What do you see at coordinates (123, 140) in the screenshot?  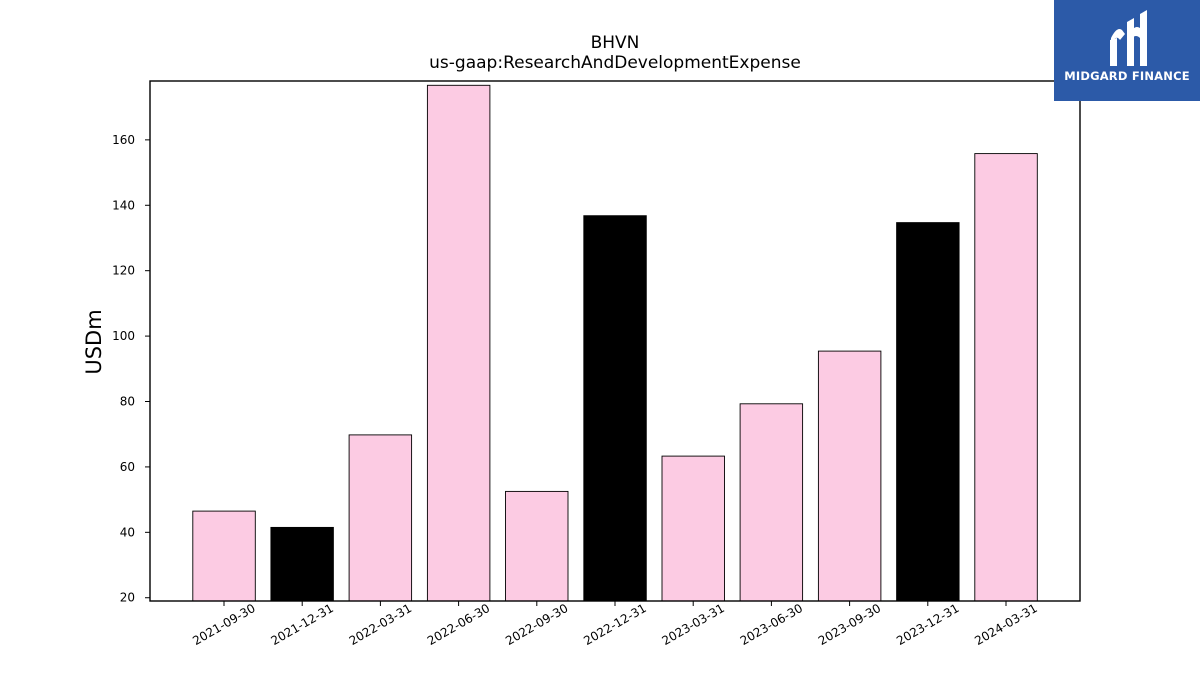 I see `y-tick-label: 160` at bounding box center [123, 140].